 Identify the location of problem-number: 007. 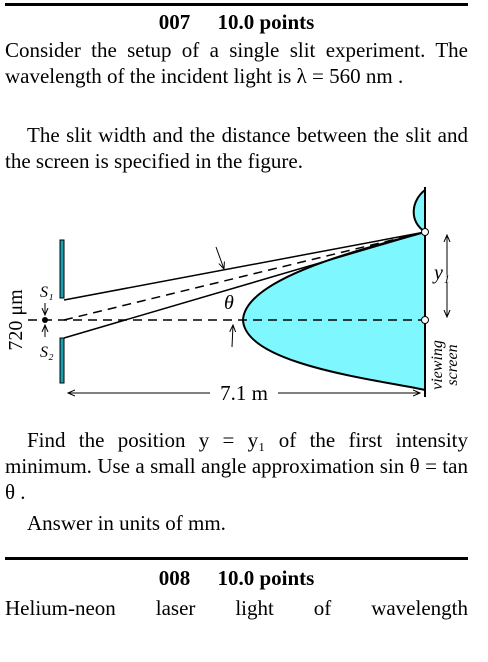
(174, 22).